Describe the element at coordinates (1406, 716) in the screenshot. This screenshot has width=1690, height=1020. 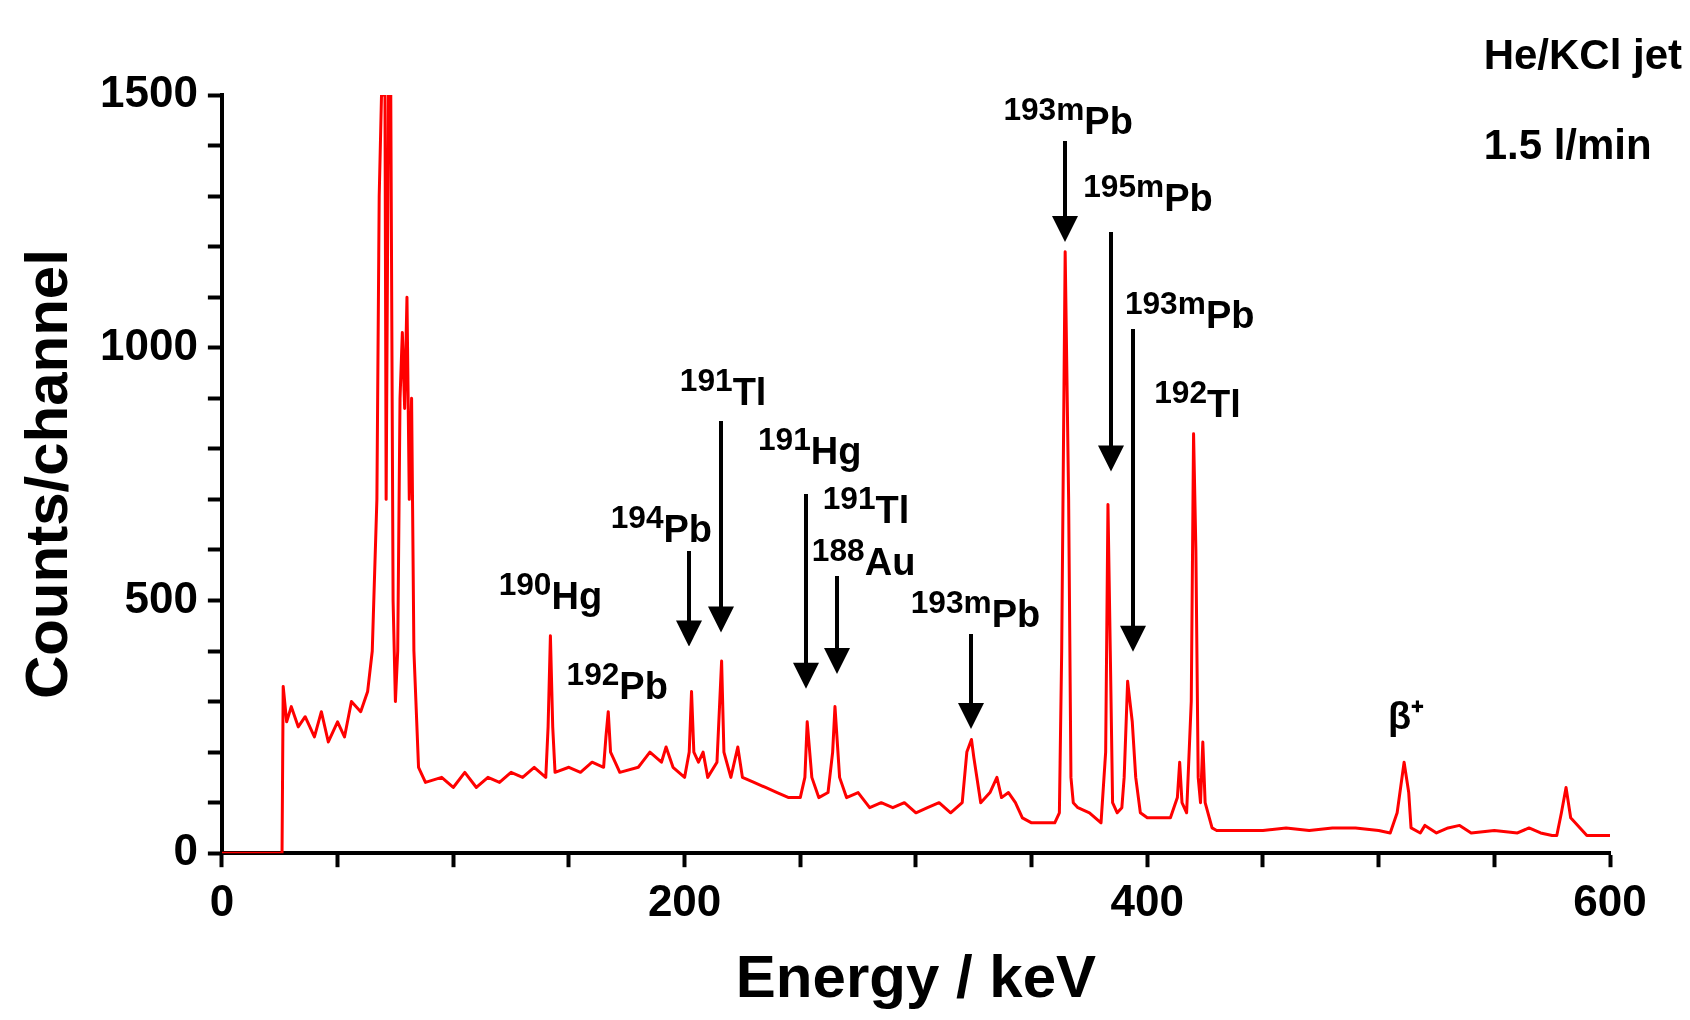
I see `annotation: β⁺` at that location.